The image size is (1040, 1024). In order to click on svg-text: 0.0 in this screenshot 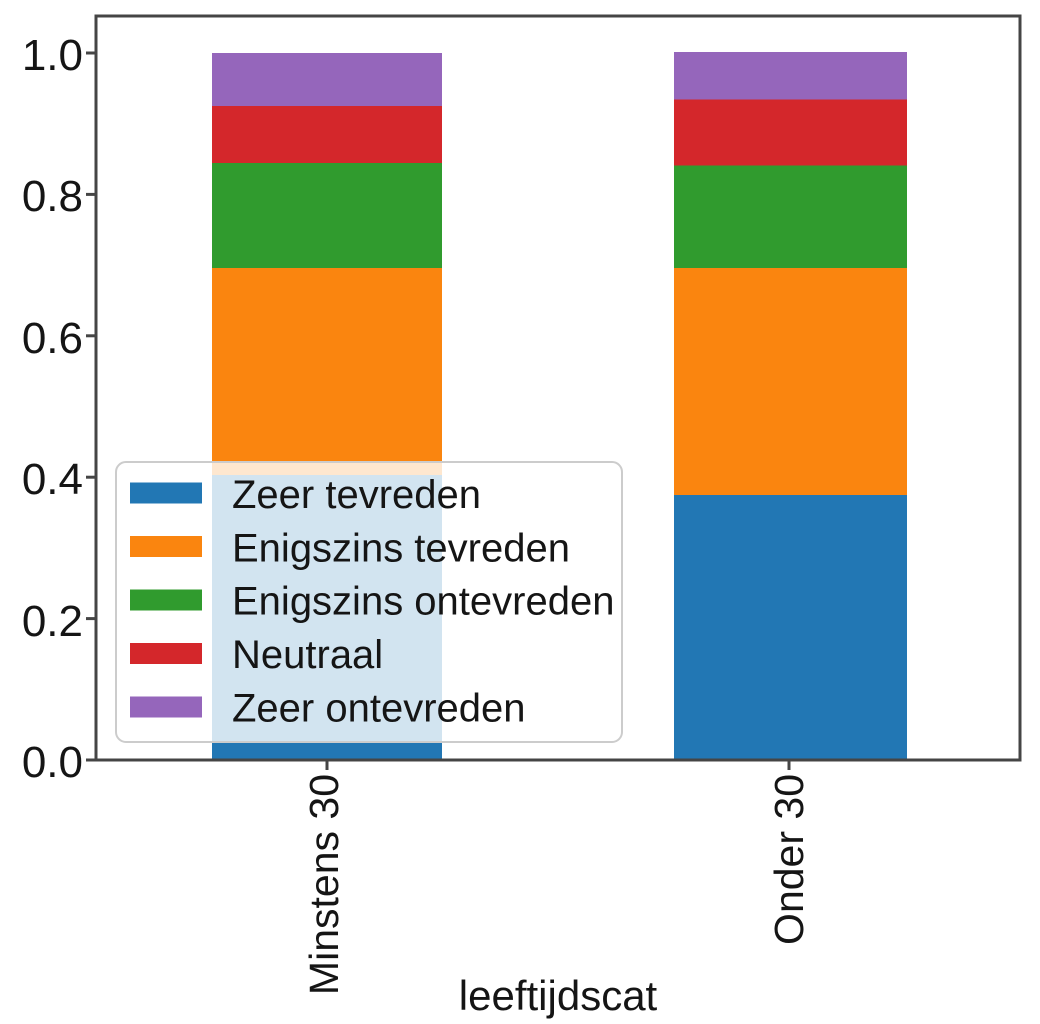, I will do `click(52, 762)`.